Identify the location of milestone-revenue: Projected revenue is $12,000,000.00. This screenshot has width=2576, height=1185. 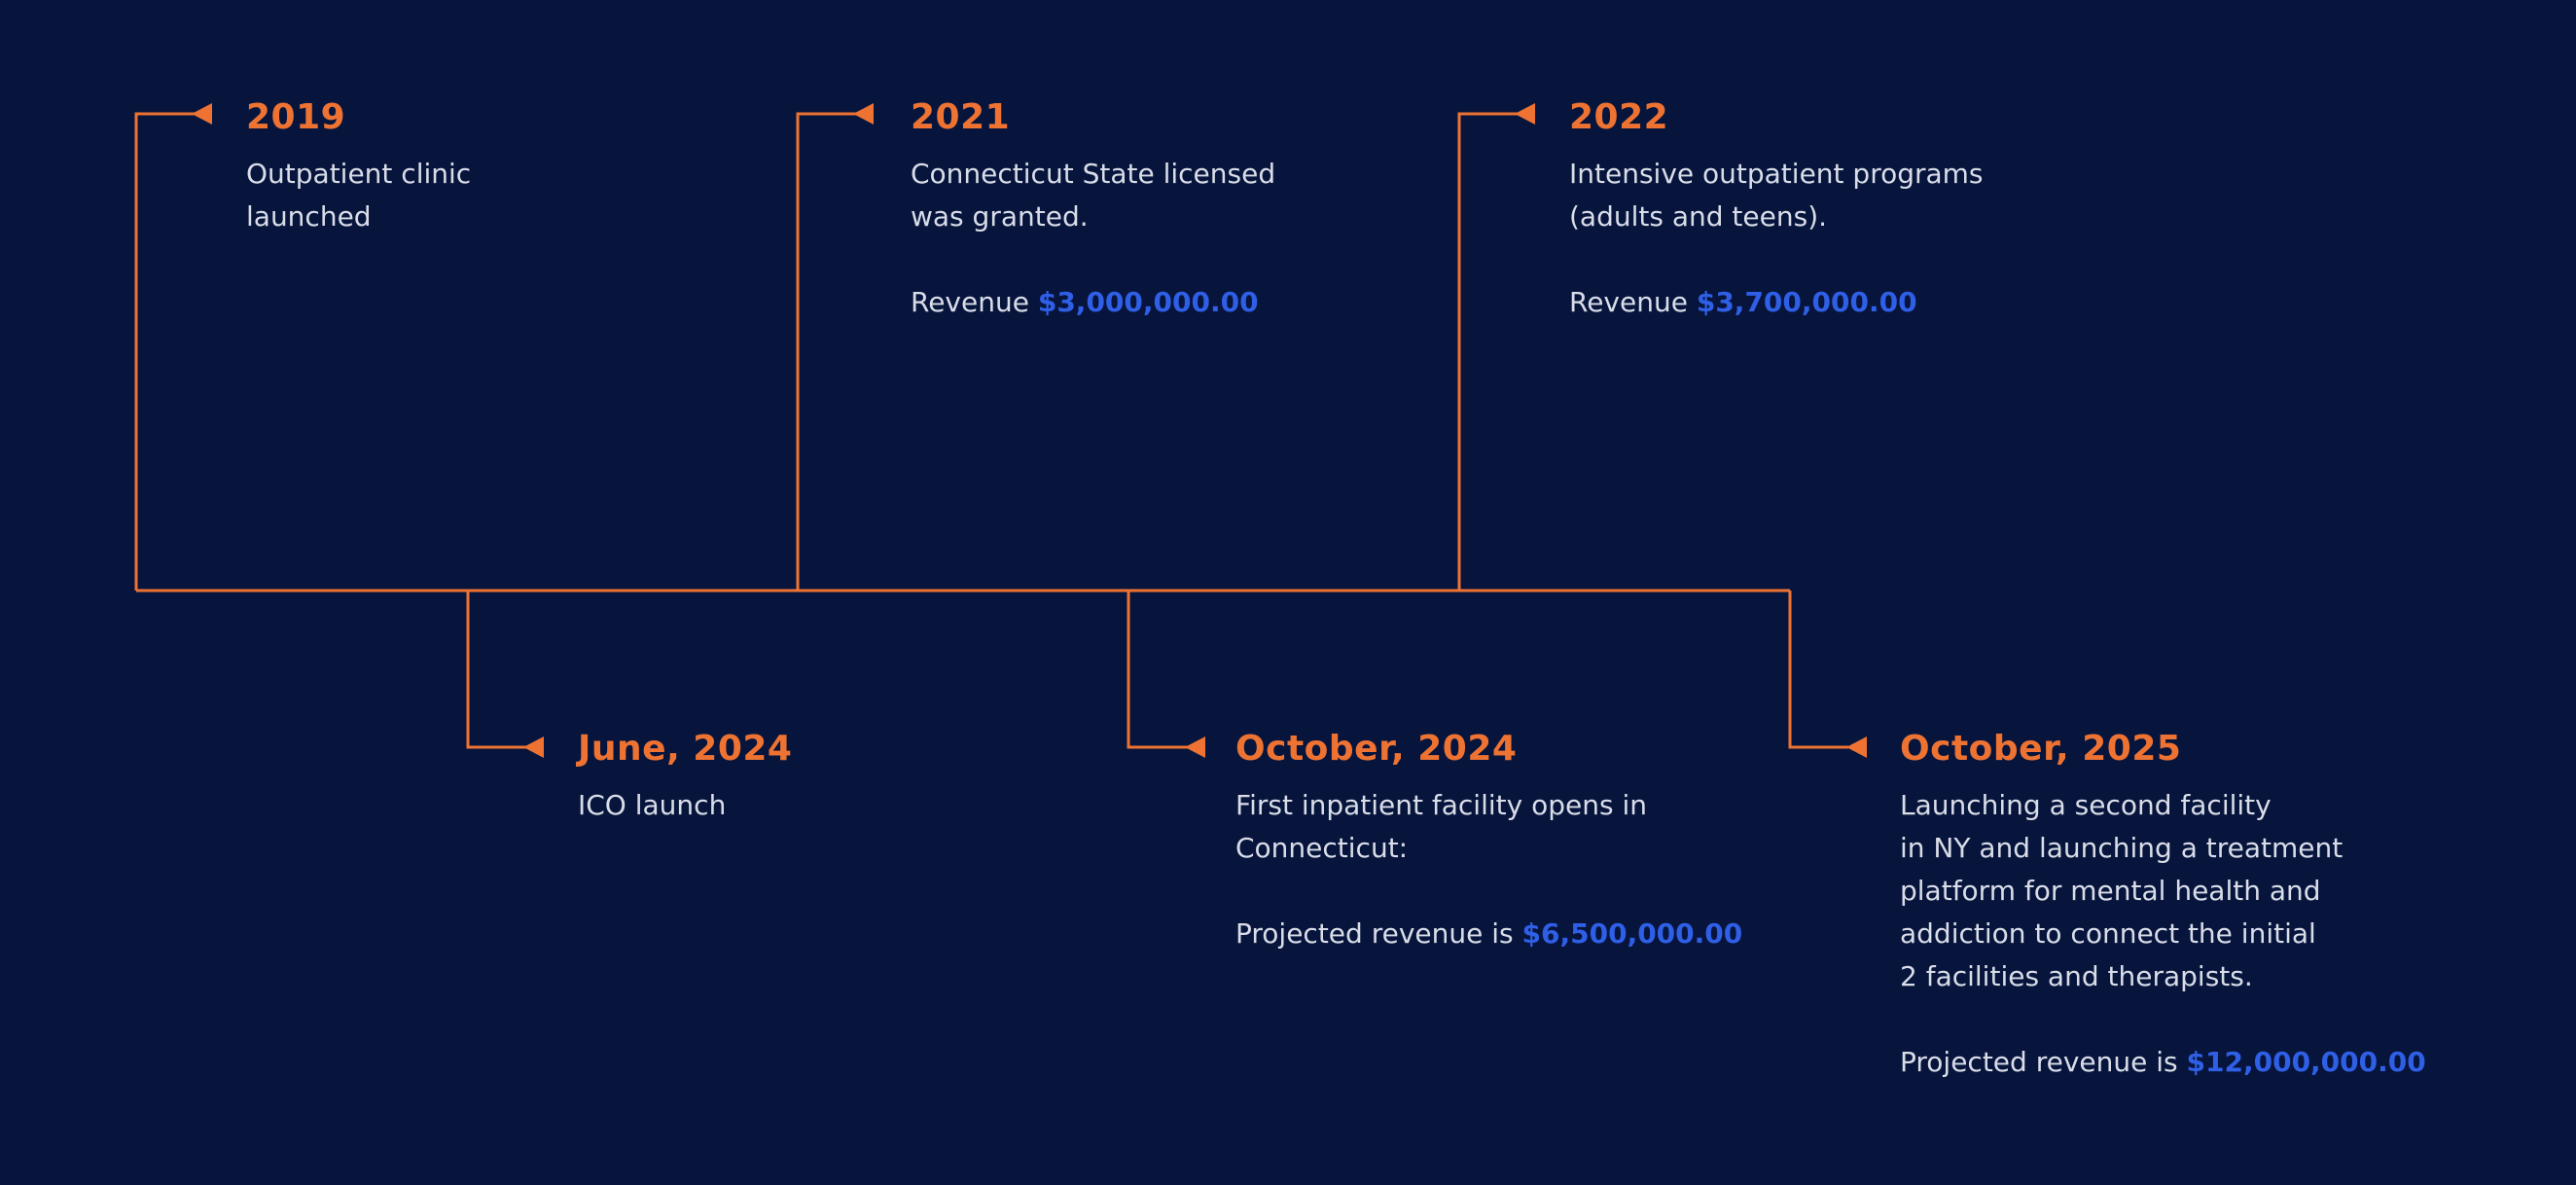
(2201, 1062).